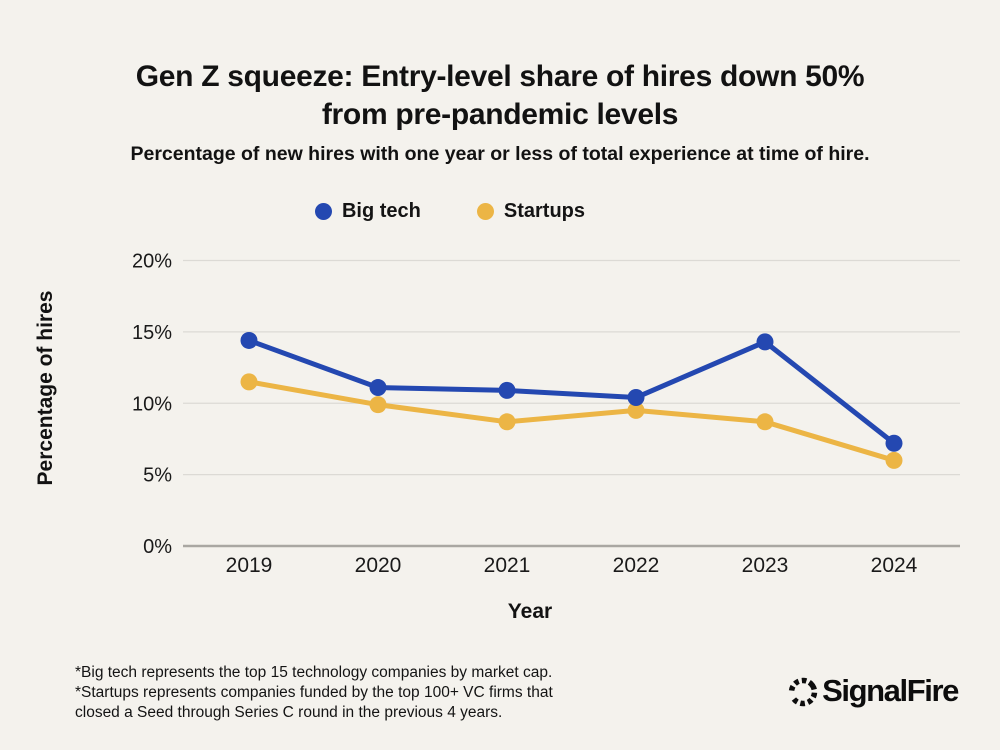 The height and width of the screenshot is (750, 1000). Describe the element at coordinates (507, 565) in the screenshot. I see `x-tick-label: 2021` at that location.